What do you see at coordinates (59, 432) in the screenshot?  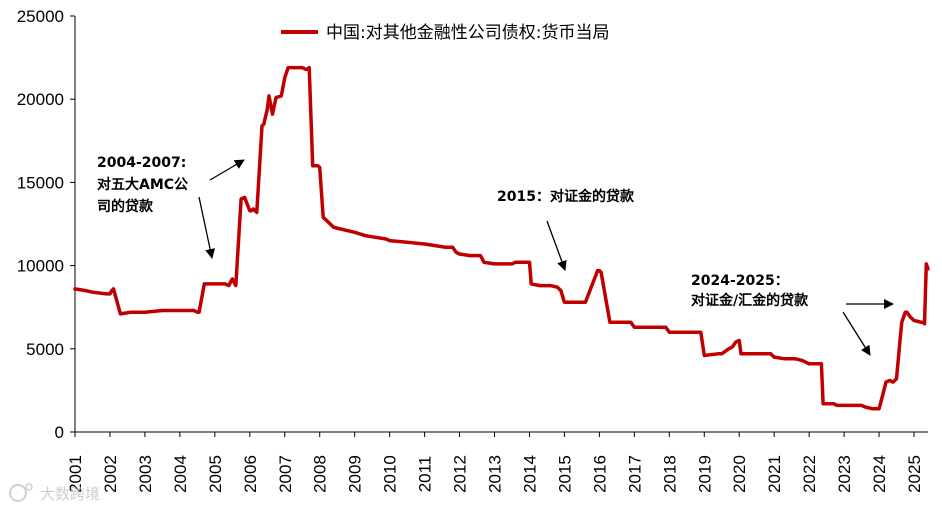 I see `y-tick-label: 0` at bounding box center [59, 432].